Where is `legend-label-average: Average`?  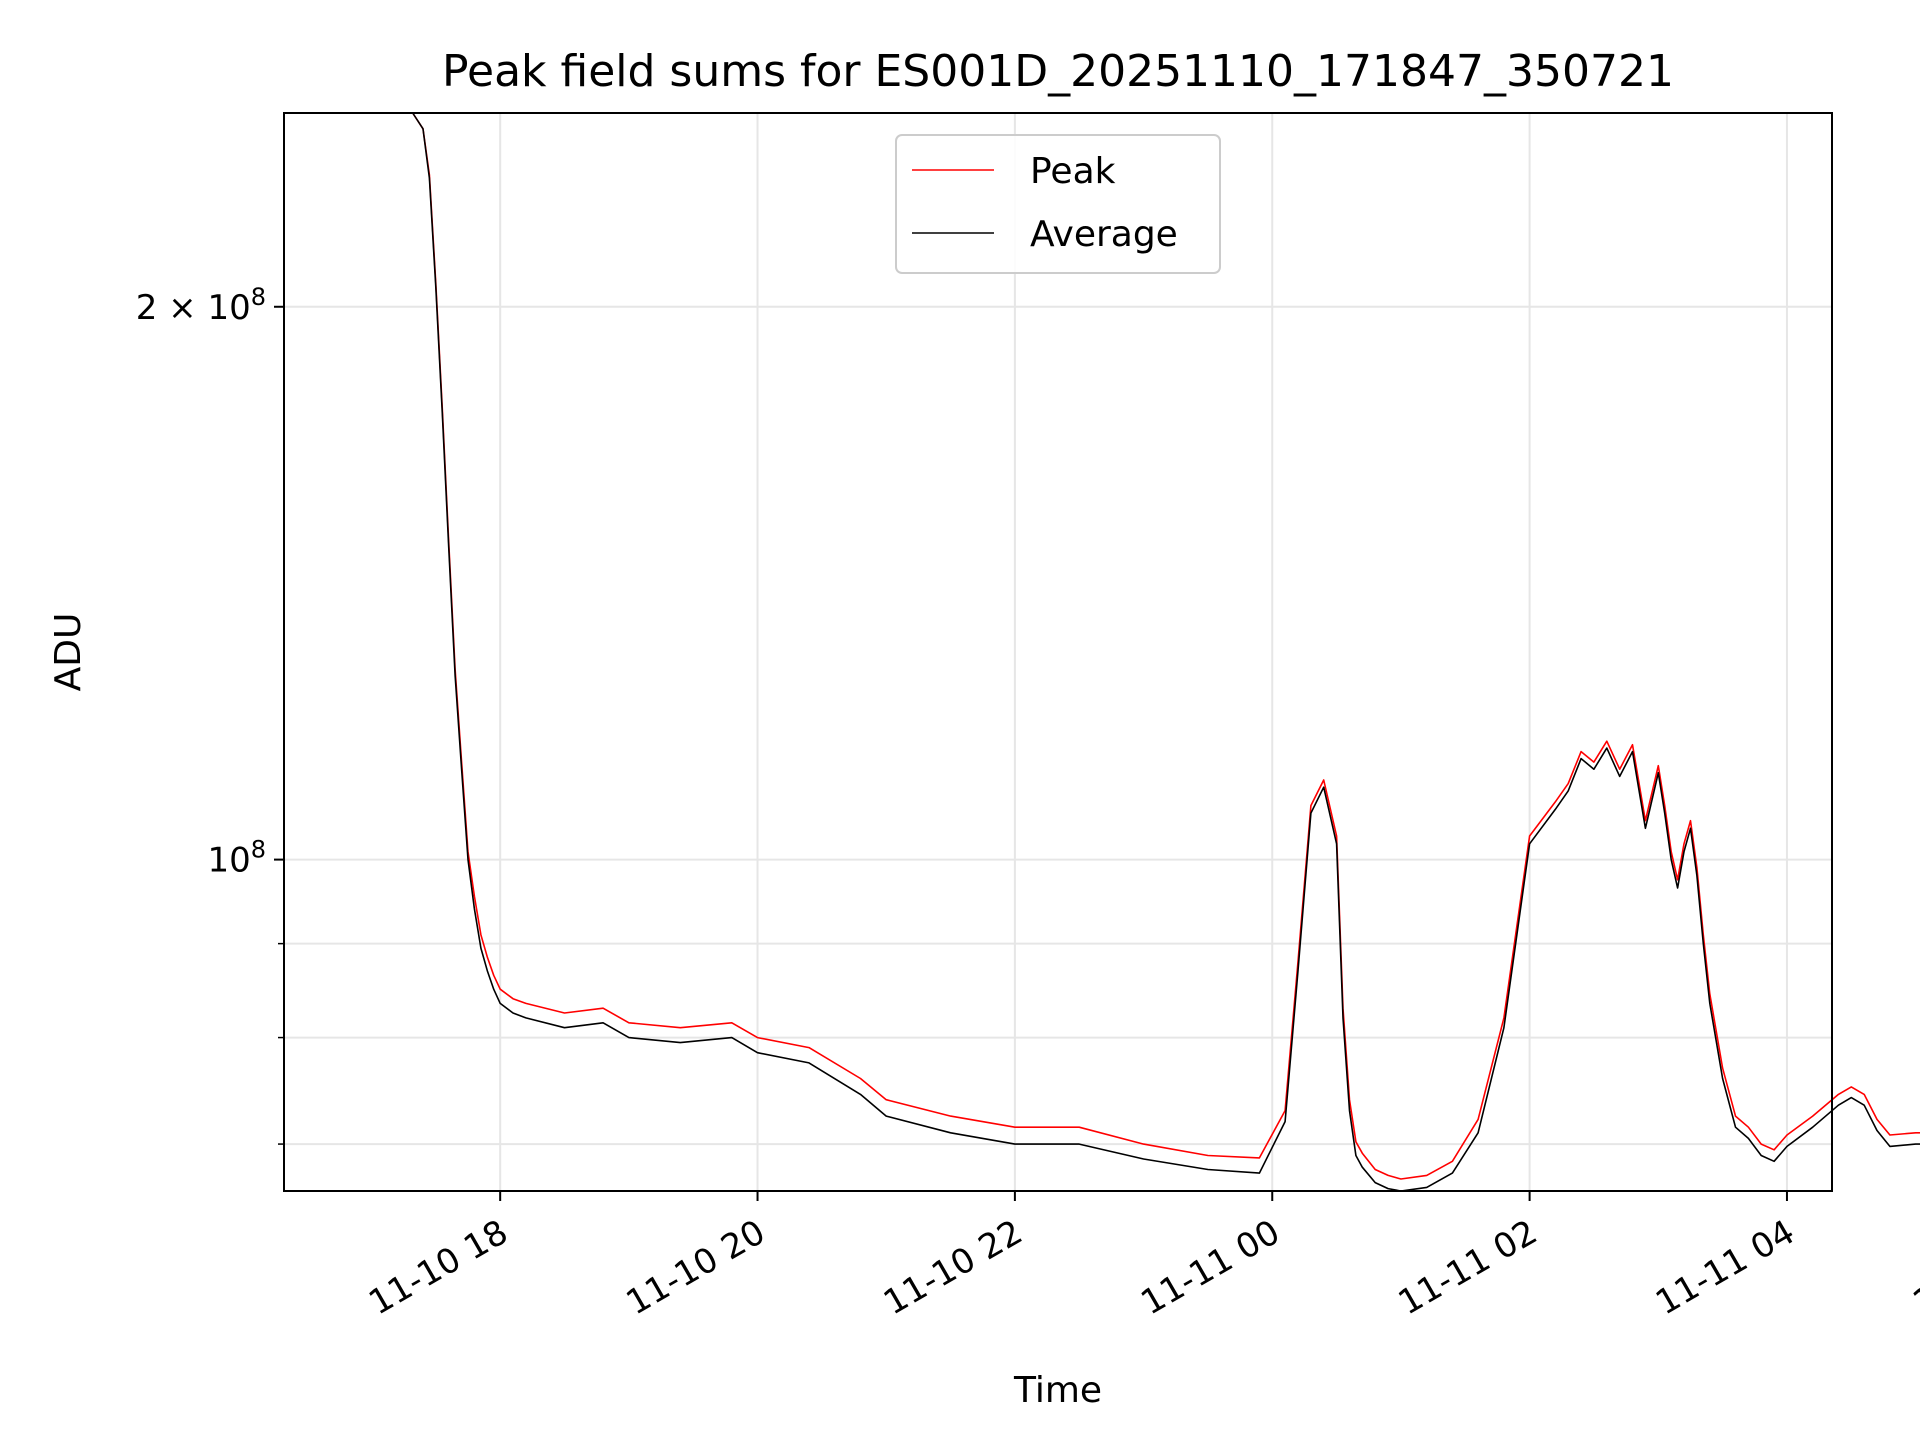 legend-label-average: Average is located at coordinates (1104, 234).